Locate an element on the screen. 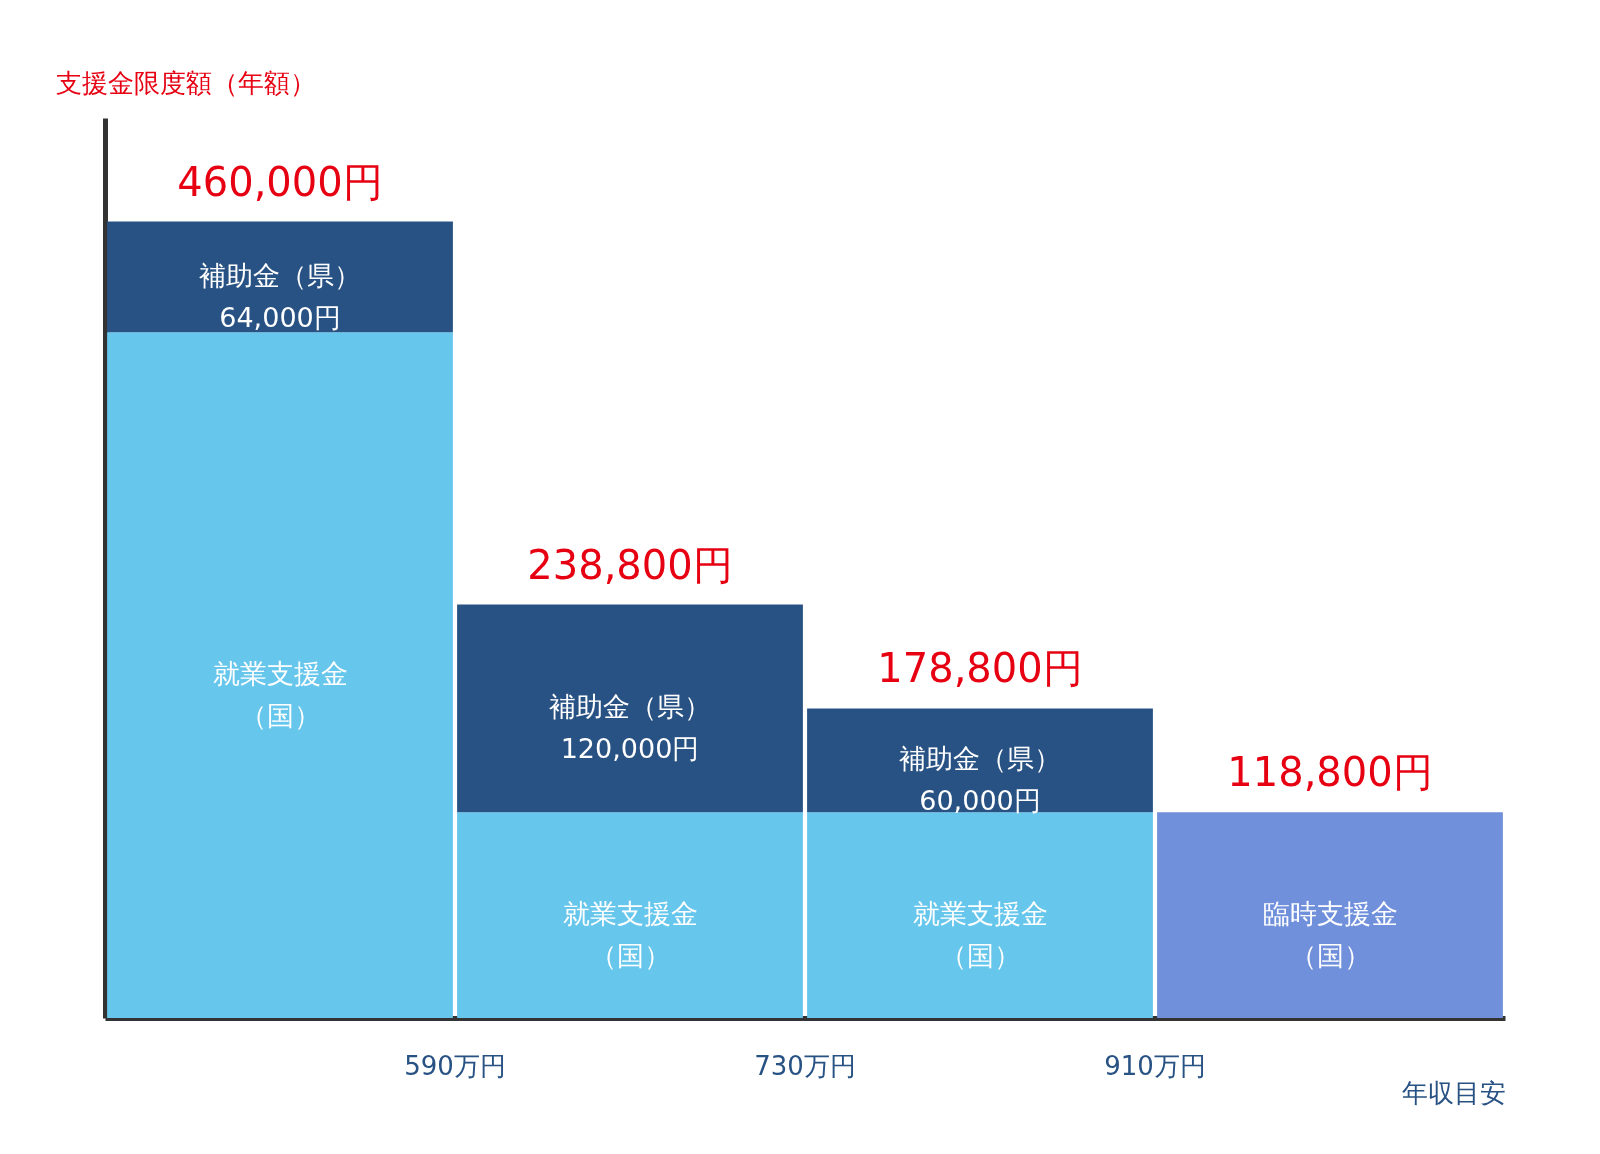  text: 730万円 is located at coordinates (805, 1066).